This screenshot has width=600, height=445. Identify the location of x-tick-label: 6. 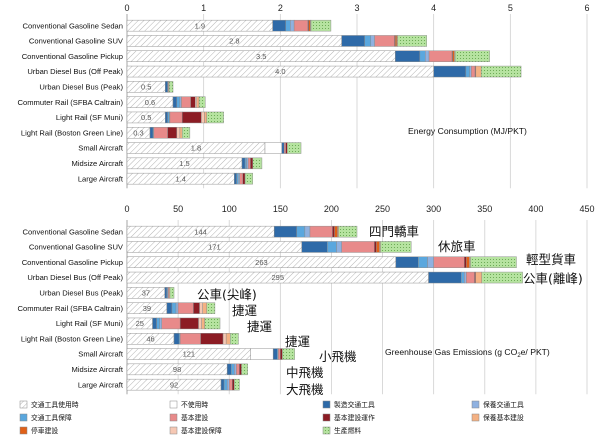
(586, 8).